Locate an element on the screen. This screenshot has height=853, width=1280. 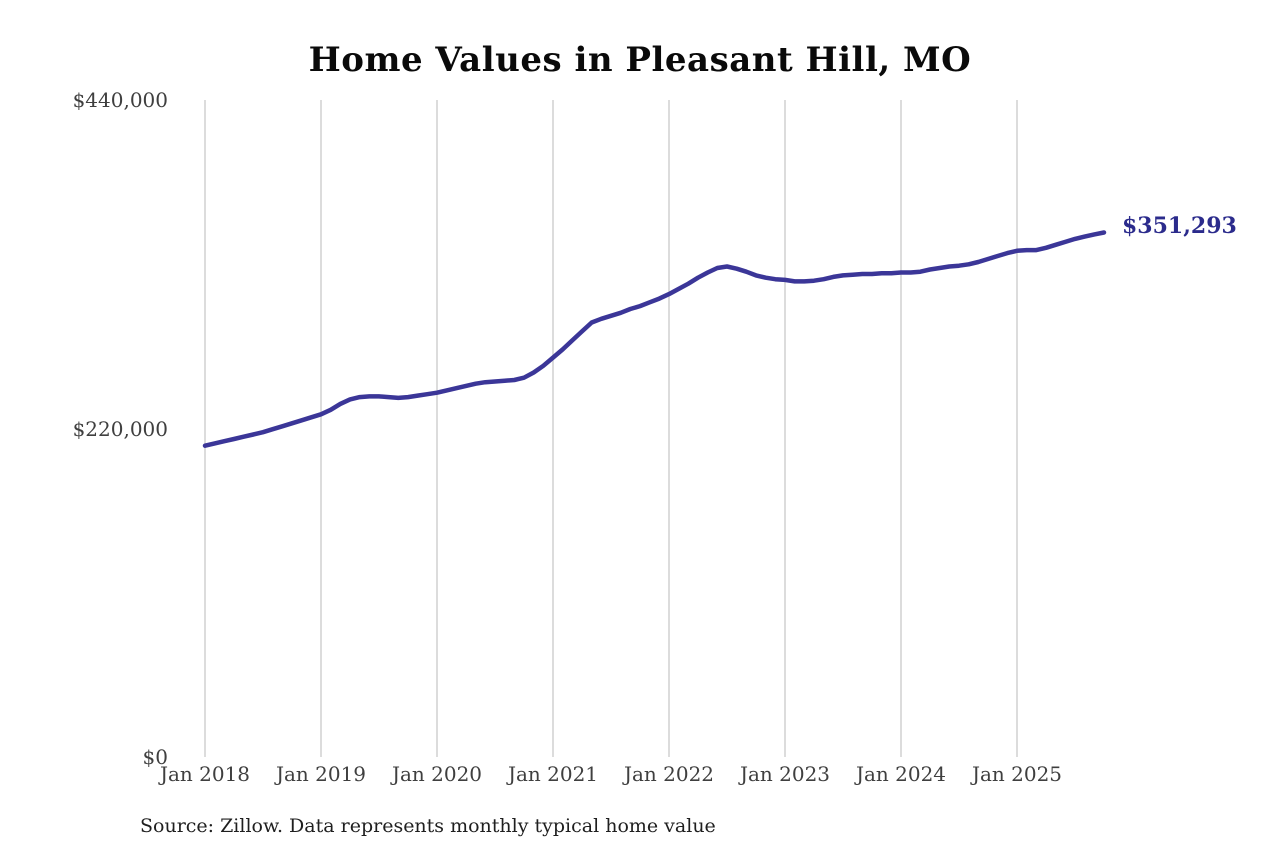
y-tick-label: $0 is located at coordinates (155, 757).